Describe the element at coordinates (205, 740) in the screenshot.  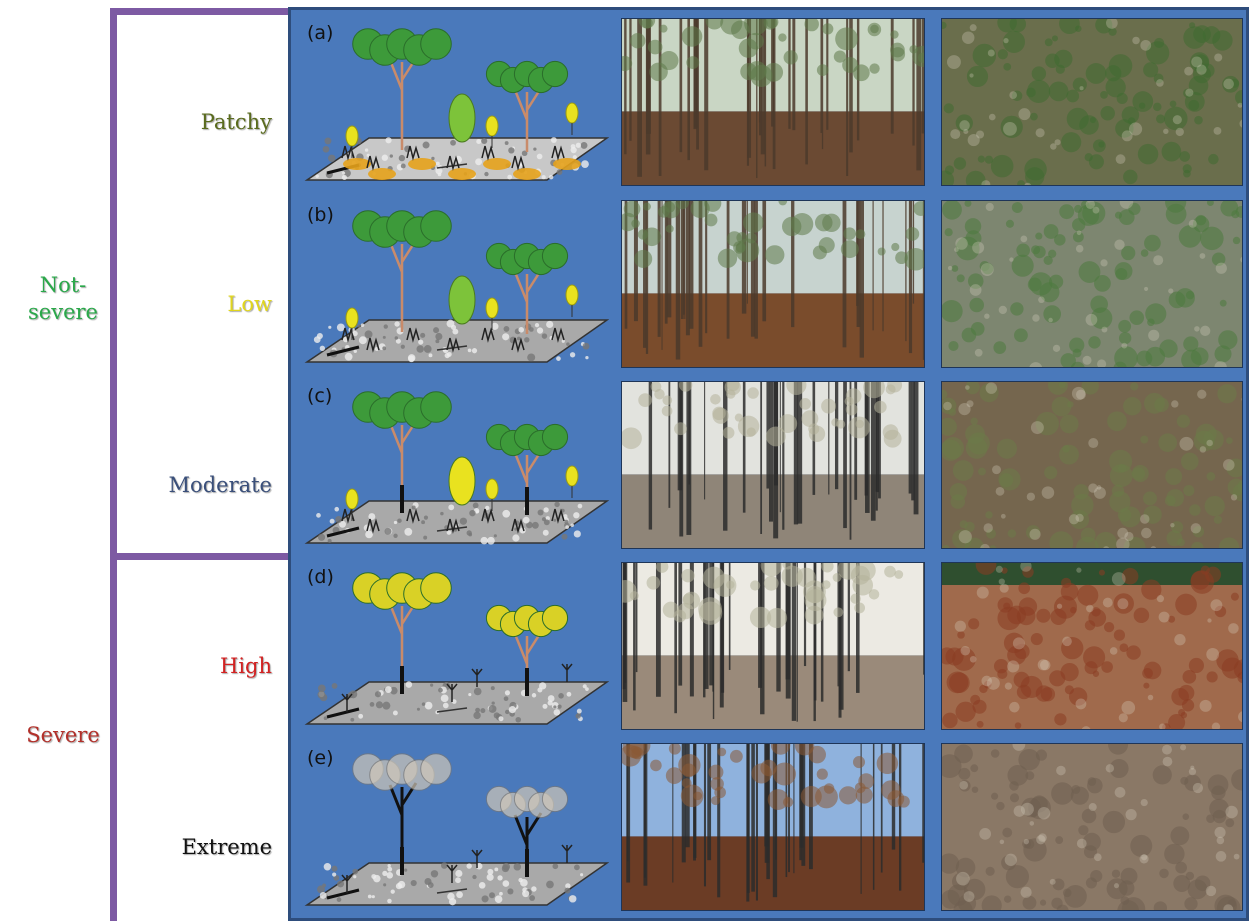
I see `bracket-severe` at that location.